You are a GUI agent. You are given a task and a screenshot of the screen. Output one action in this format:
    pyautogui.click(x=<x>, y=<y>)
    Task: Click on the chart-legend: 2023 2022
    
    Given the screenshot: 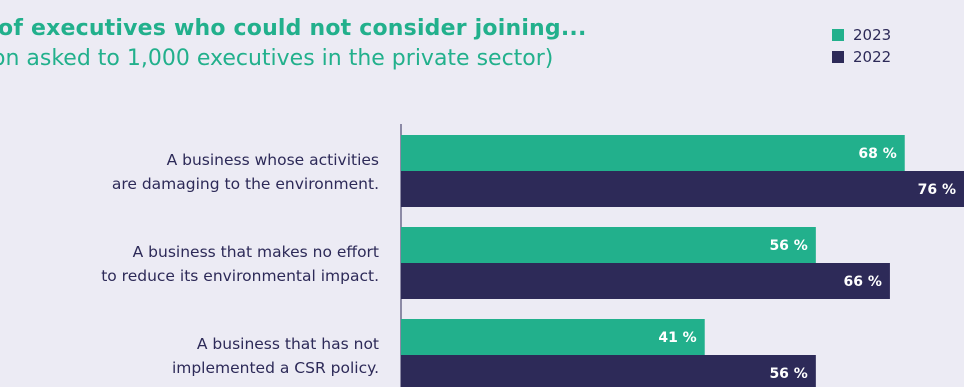 What is the action you would take?
    pyautogui.click(x=861, y=46)
    